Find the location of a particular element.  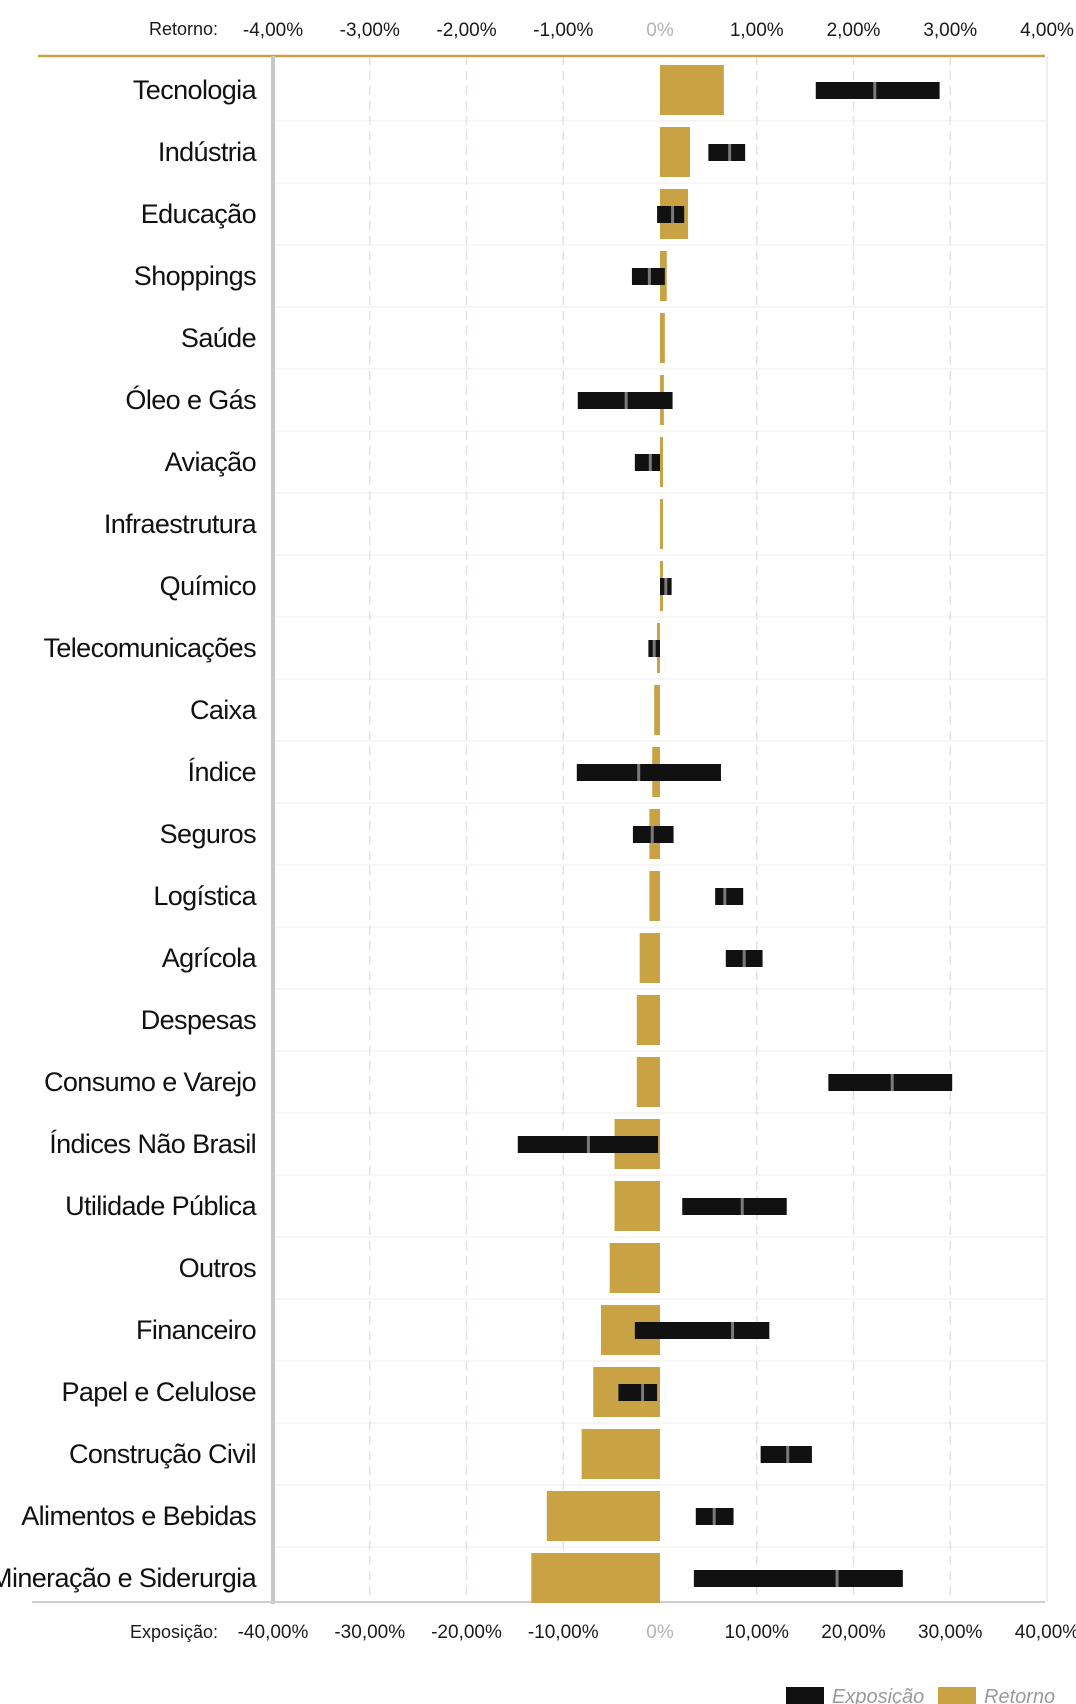

category-label: Infraestrutura is located at coordinates (181, 524).